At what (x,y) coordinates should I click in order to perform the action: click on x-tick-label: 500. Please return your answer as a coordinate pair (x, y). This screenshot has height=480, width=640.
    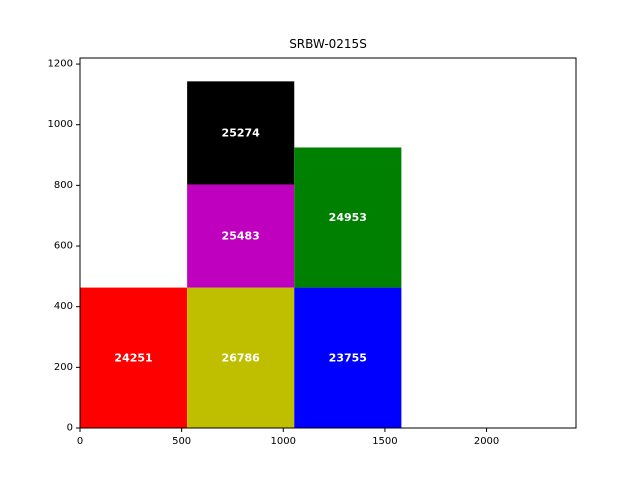
    Looking at the image, I should click on (181, 441).